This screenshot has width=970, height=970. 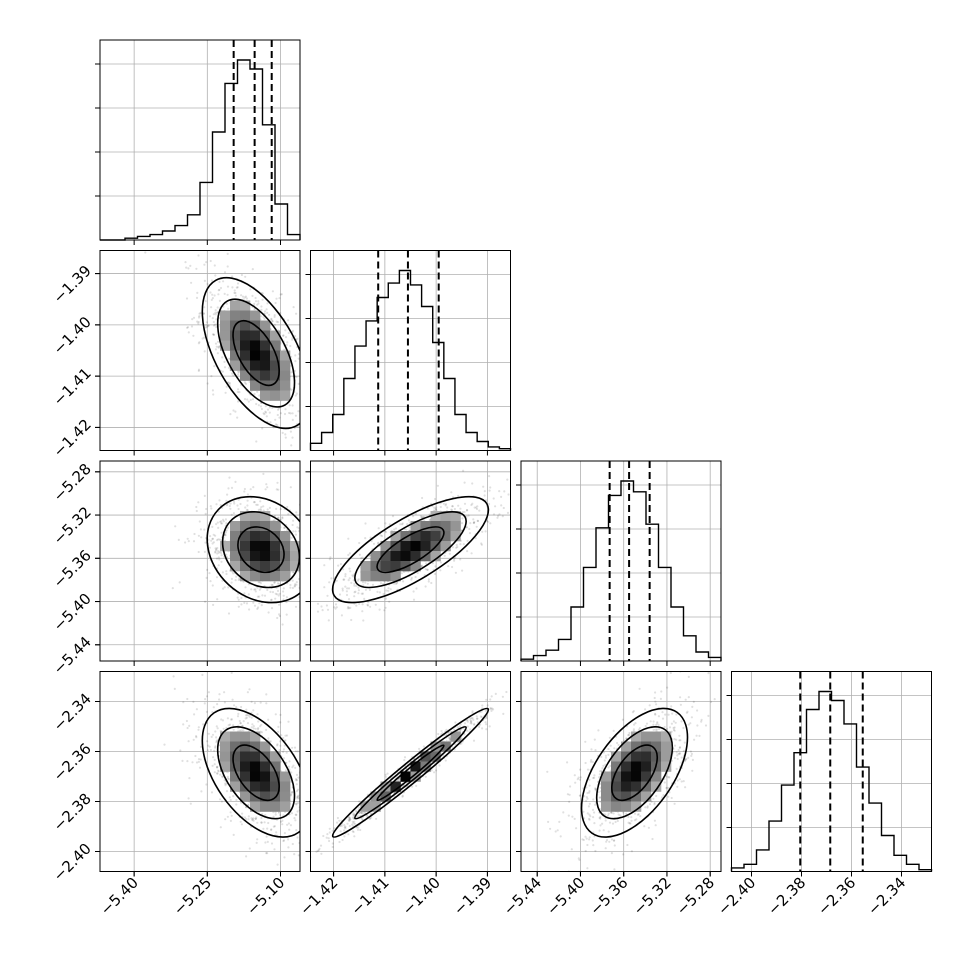 What do you see at coordinates (185, 795) in the screenshot?
I see `scatter-panel-1-4: −2.40−2.38−2.36−2.34−5.40 −5.25 −5.10` at bounding box center [185, 795].